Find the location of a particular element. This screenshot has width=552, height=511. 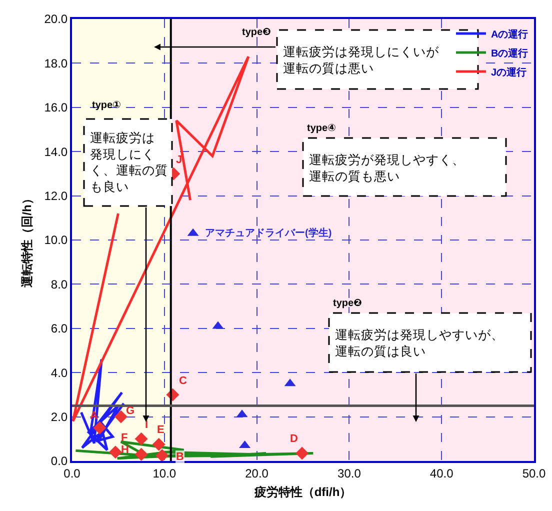

annotation: type① is located at coordinates (107, 105).